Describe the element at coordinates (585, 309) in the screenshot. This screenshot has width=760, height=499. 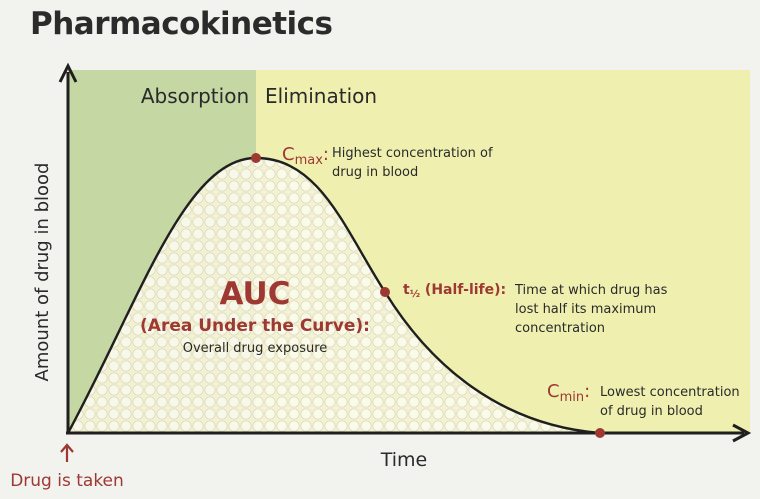
I see `half-life-desc-line2: lost half its maximum` at that location.